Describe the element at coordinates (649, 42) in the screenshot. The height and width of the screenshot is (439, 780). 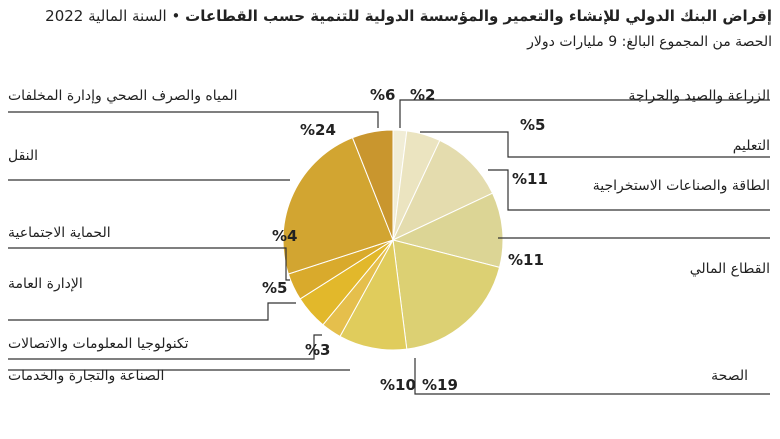
I see `chart-subtitle: الحصة من المجموع البالغ: 9 مليارات دولار` at that location.